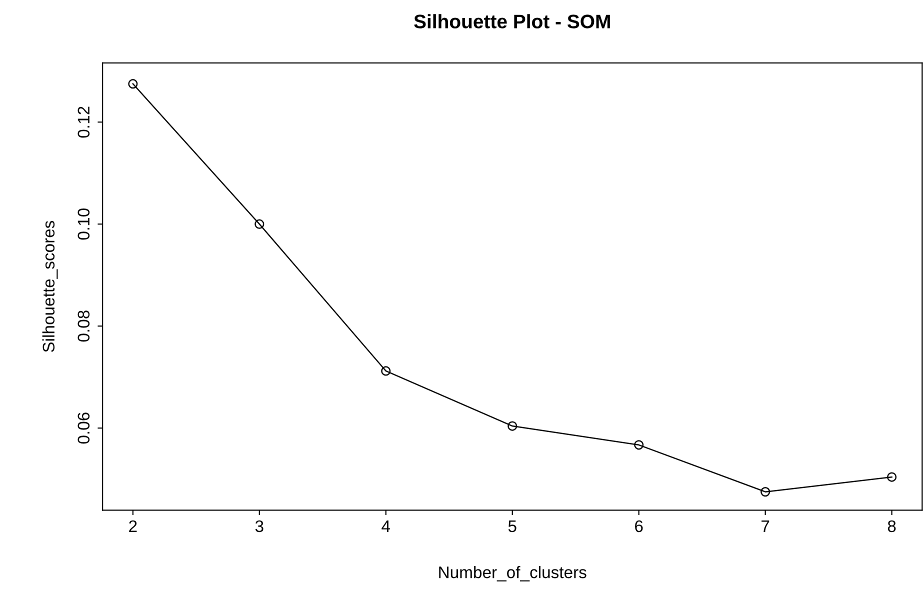 The width and height of the screenshot is (924, 611). What do you see at coordinates (639, 526) in the screenshot?
I see `x-tick-label: 6` at bounding box center [639, 526].